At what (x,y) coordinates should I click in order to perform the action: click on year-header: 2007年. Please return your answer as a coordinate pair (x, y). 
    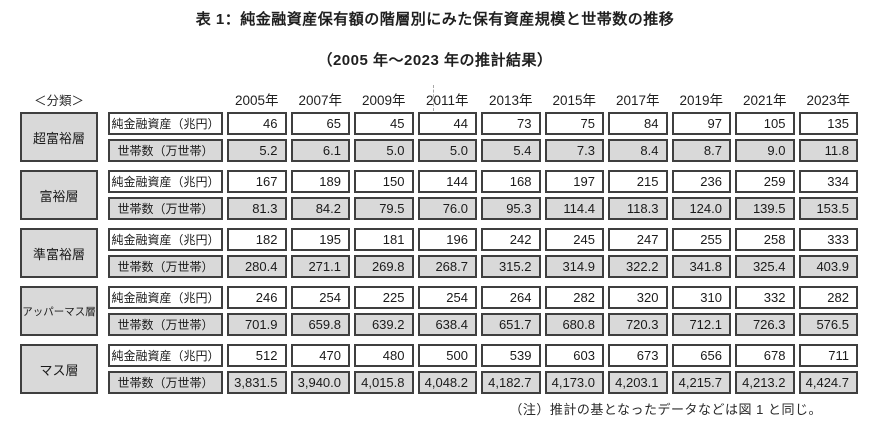
    Looking at the image, I should click on (320, 100).